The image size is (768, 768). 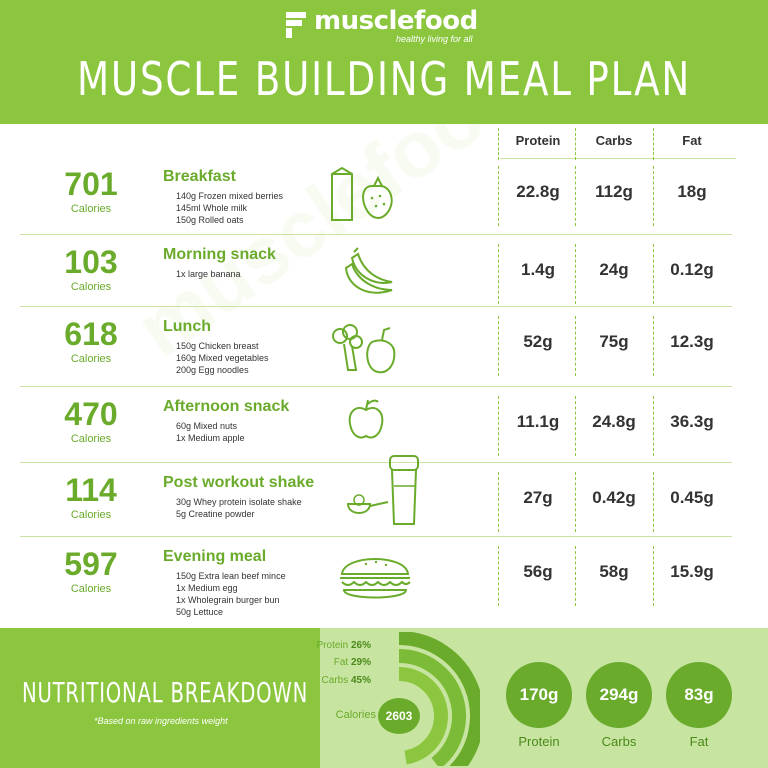 I want to click on total-fat-label: Fat, so click(x=699, y=741).